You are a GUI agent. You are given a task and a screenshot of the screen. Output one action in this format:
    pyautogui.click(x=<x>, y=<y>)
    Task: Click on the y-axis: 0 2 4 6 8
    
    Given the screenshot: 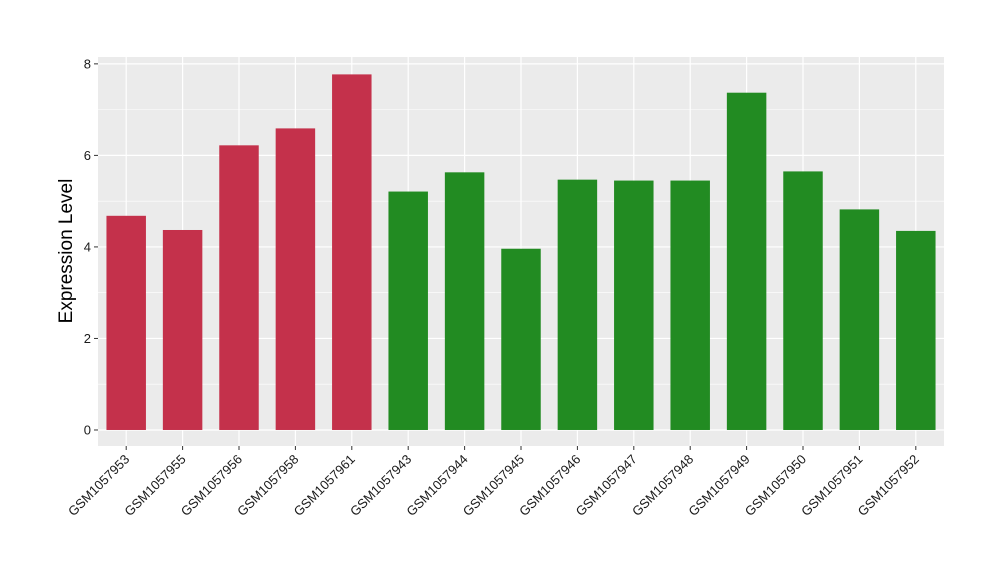 What is the action you would take?
    pyautogui.click(x=91, y=246)
    